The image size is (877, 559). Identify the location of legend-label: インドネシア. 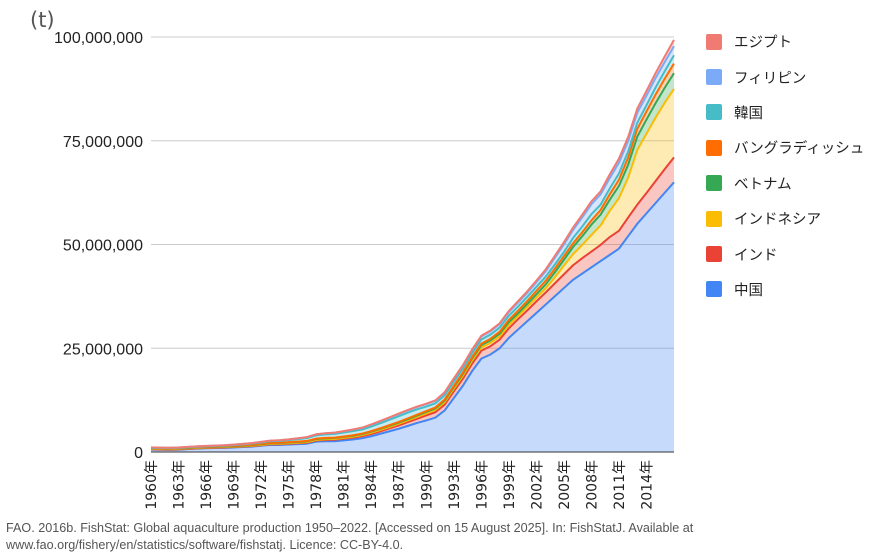
(777, 220).